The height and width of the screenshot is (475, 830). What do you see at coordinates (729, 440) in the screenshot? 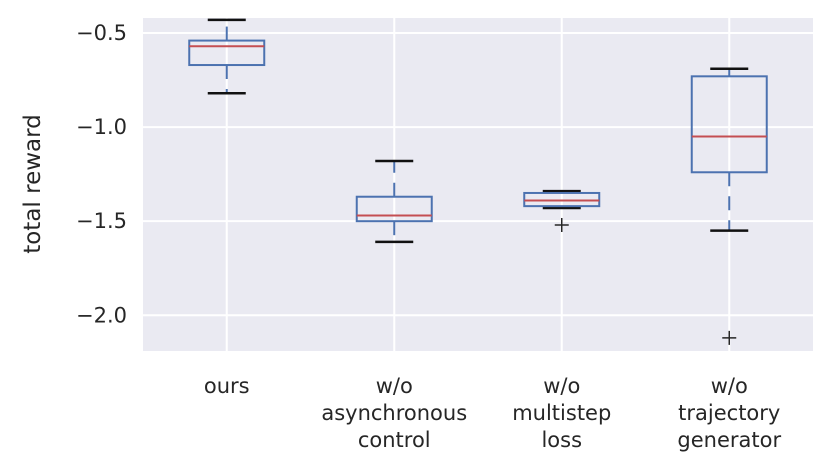
I see `x-category-label: generator` at bounding box center [729, 440].